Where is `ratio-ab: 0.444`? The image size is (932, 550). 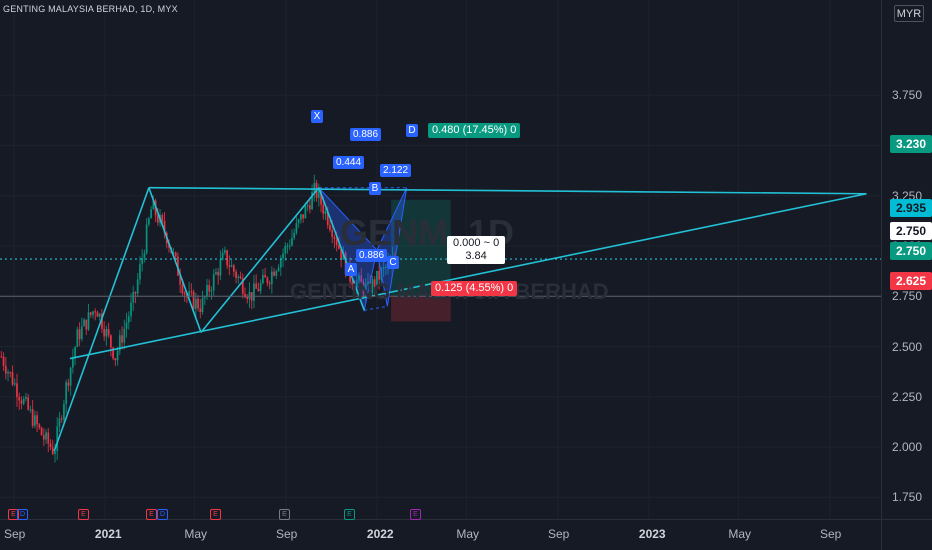
ratio-ab: 0.444 is located at coordinates (349, 162).